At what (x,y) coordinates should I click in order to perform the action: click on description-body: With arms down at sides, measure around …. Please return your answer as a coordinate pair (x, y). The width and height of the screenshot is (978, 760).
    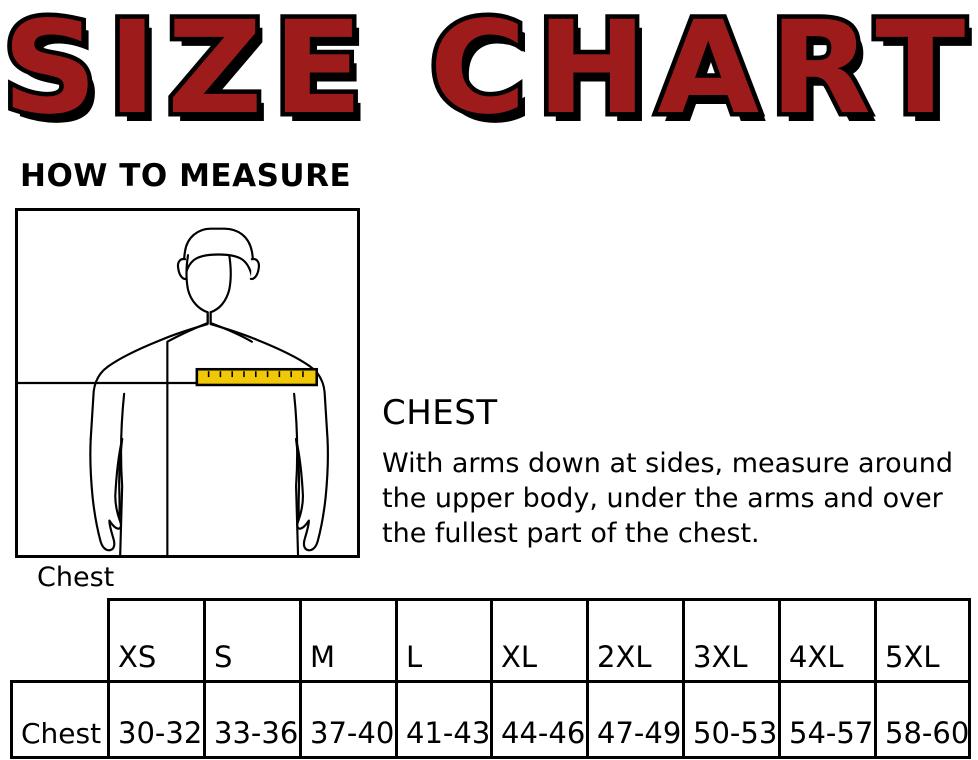
    Looking at the image, I should click on (667, 498).